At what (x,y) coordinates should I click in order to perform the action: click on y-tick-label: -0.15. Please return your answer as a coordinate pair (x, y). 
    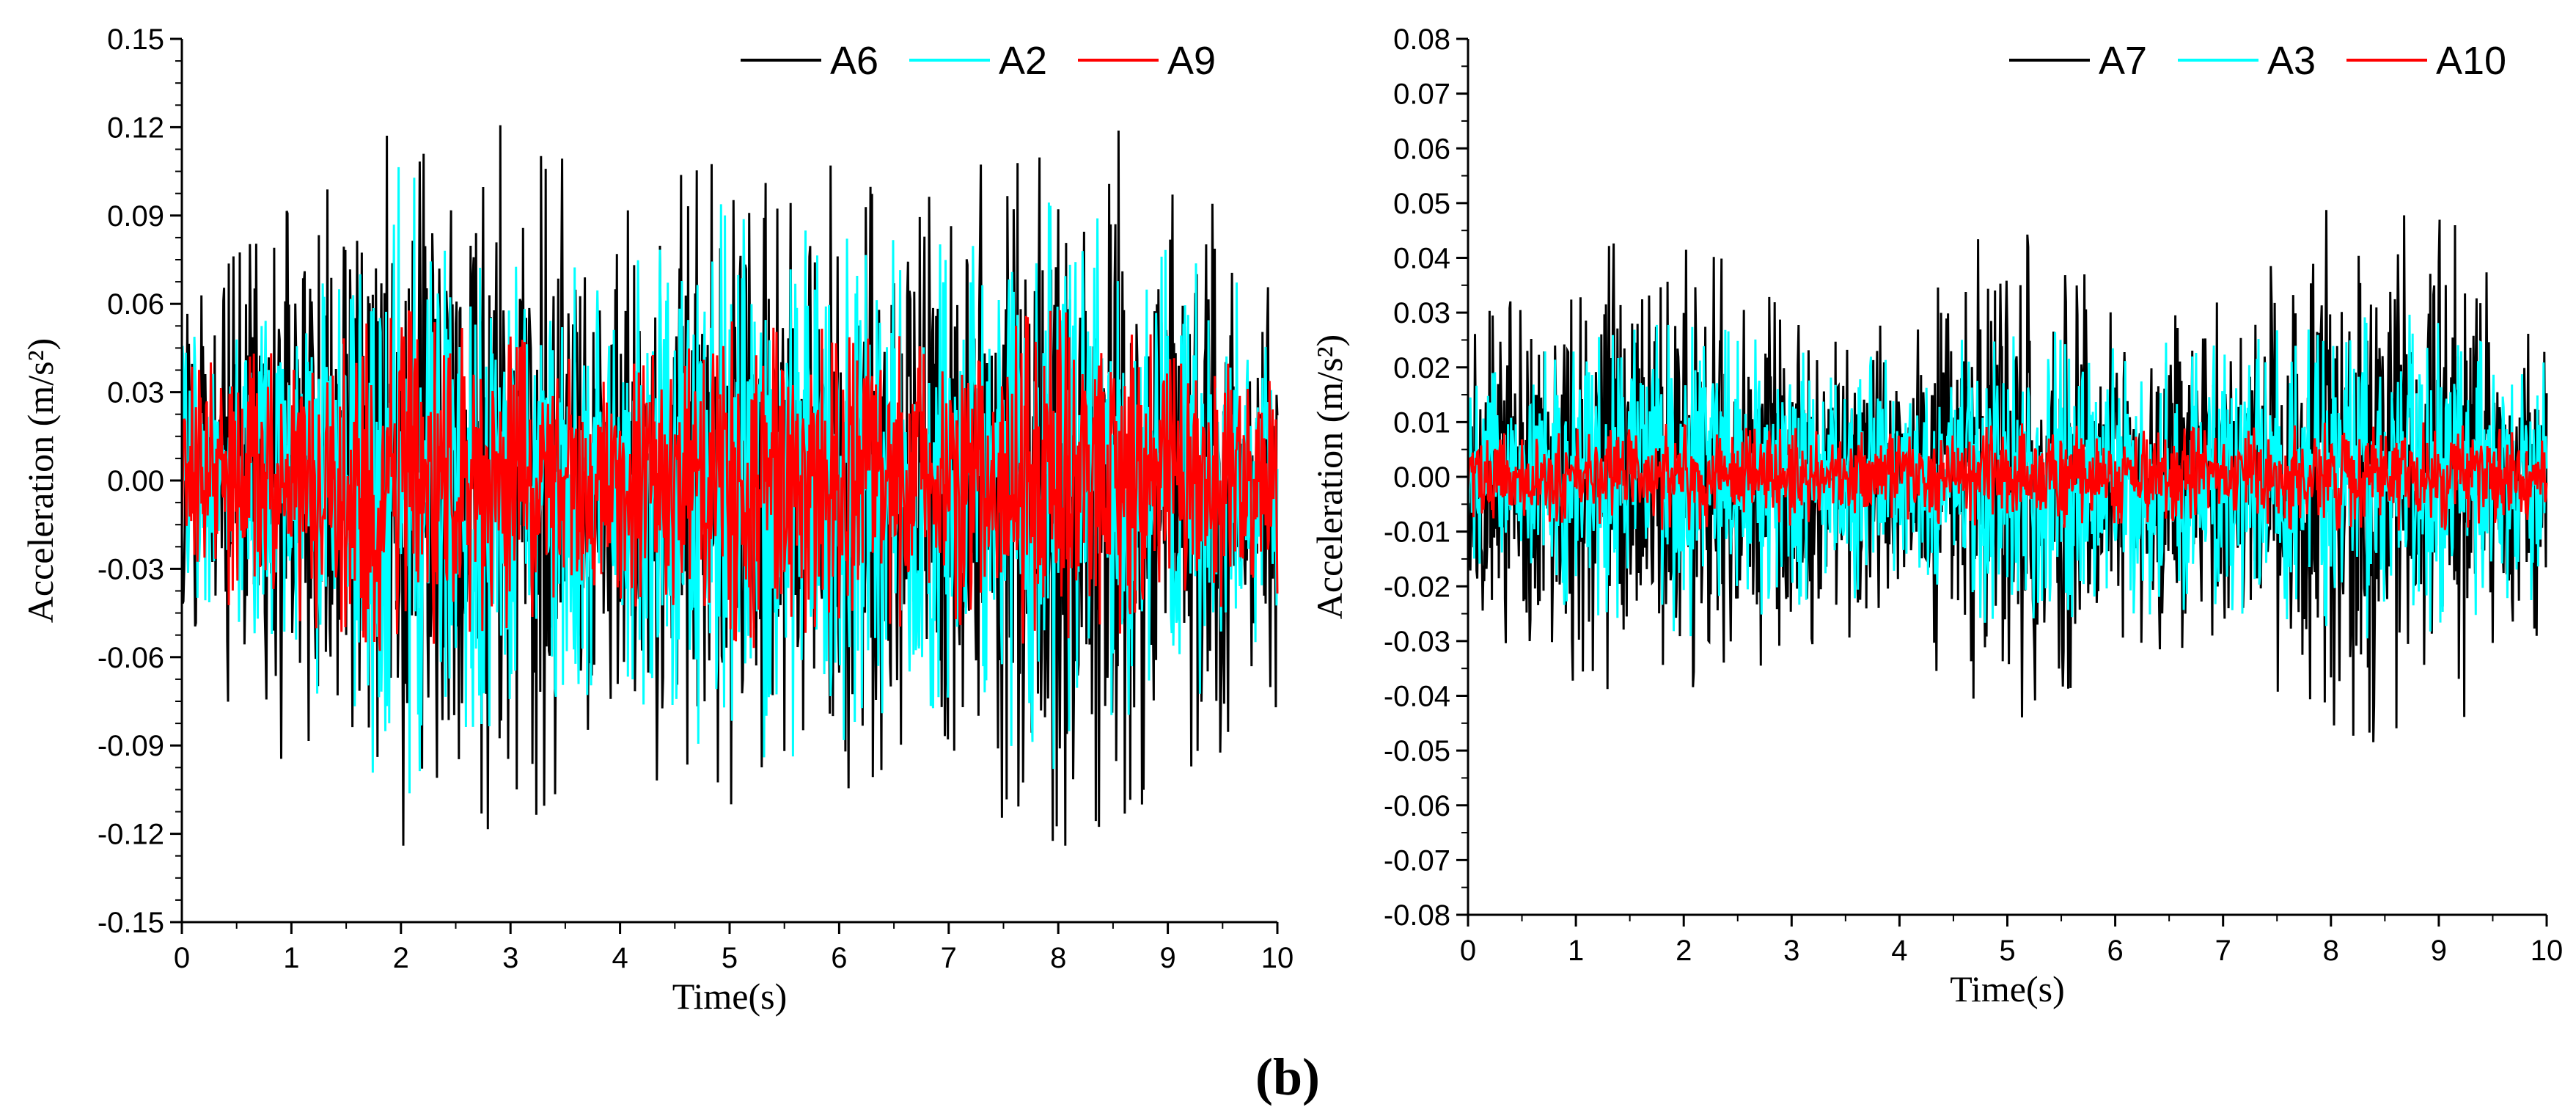
    Looking at the image, I should click on (131, 923).